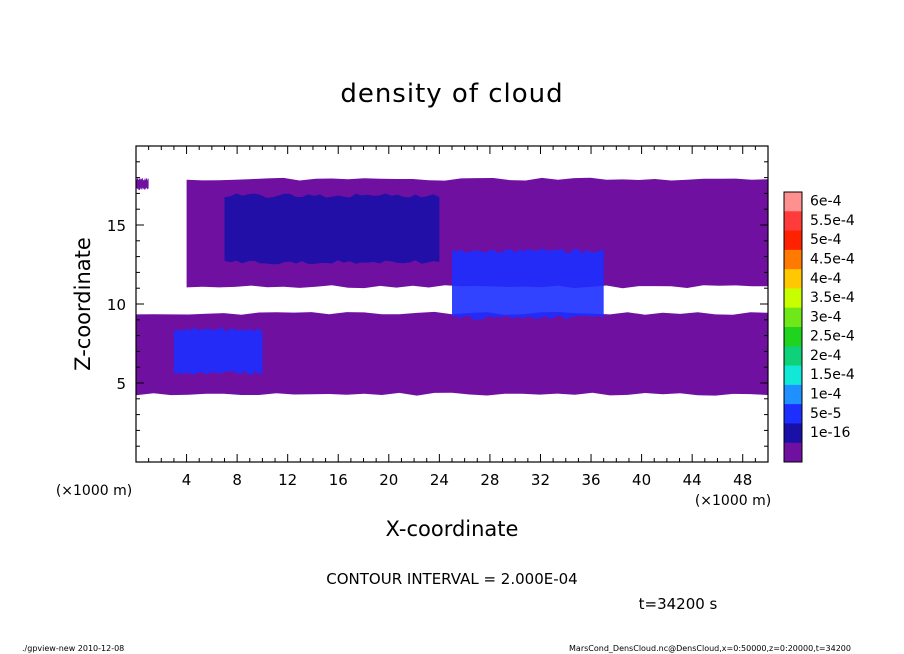  I want to click on x-tick-label: 28, so click(489, 480).